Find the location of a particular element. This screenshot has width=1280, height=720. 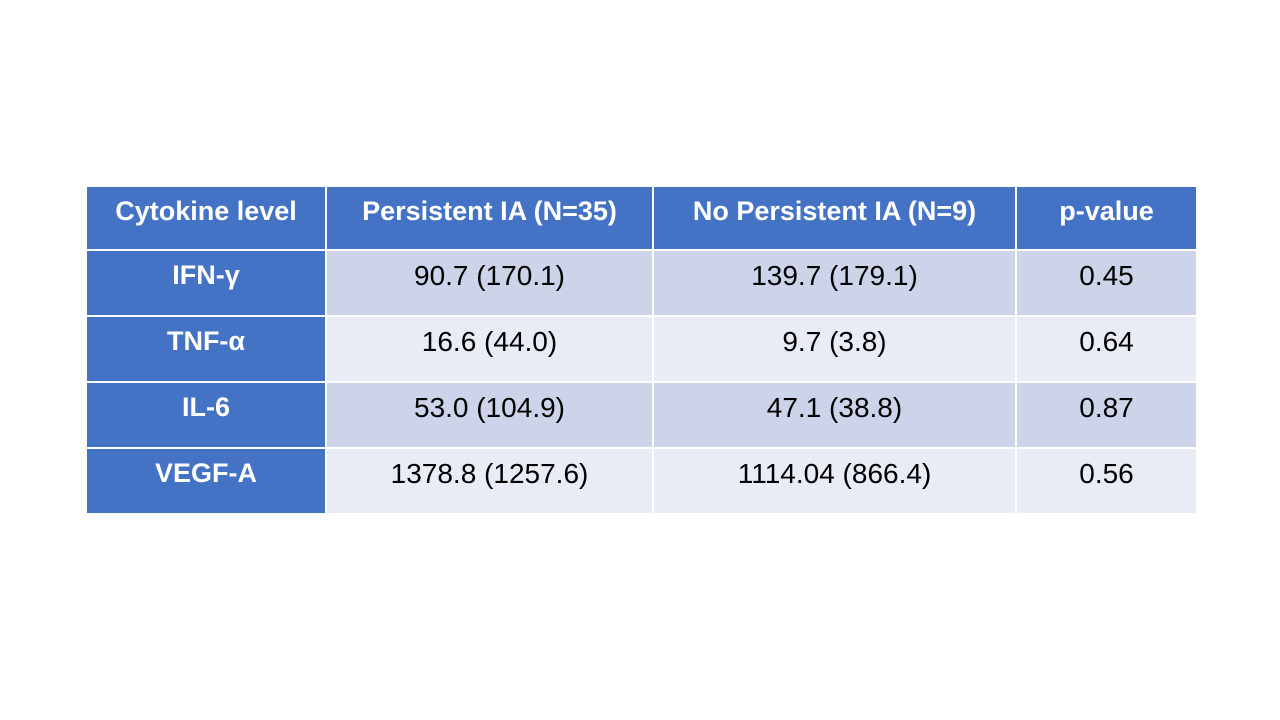

cell-il-6-p-value: 0.87 is located at coordinates (1106, 415).